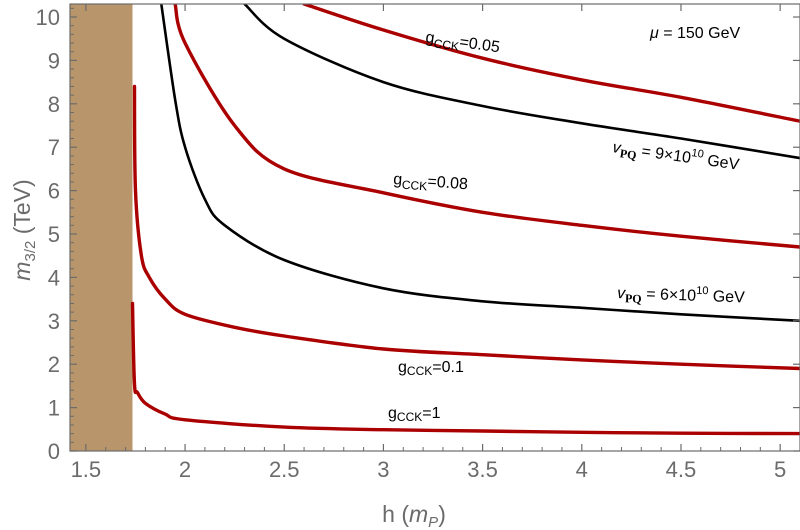  I want to click on mu-label: μ = 150 GeV, so click(694, 33).